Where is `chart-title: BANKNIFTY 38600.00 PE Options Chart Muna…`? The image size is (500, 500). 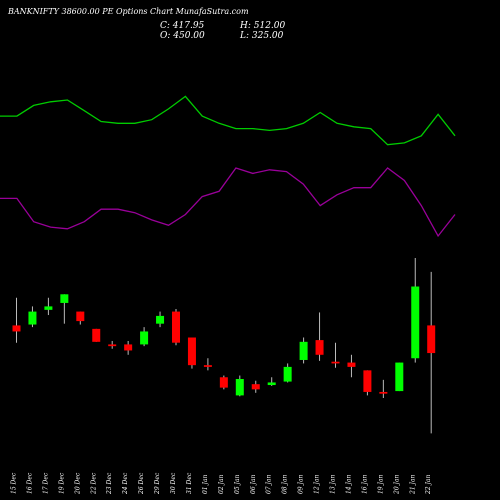 chart-title: BANKNIFTY 38600.00 PE Options Chart Muna… is located at coordinates (128, 11).